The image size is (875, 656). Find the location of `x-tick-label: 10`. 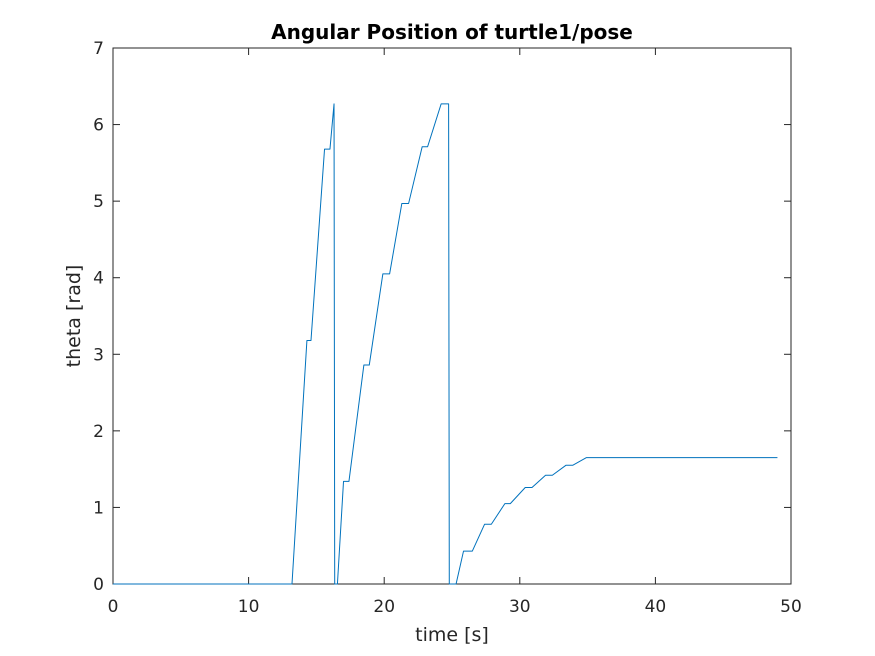

x-tick-label: 10 is located at coordinates (249, 607).